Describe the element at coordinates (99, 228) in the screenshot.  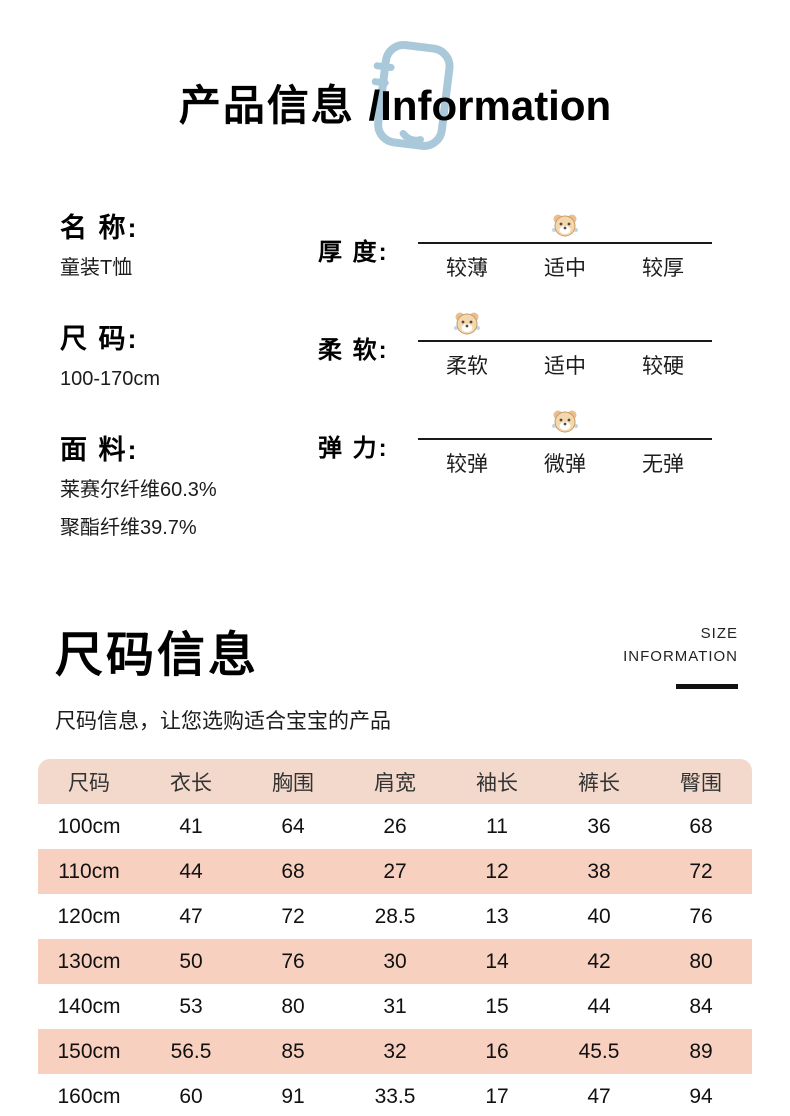
I see `attr-name-label: 名 称:` at that location.